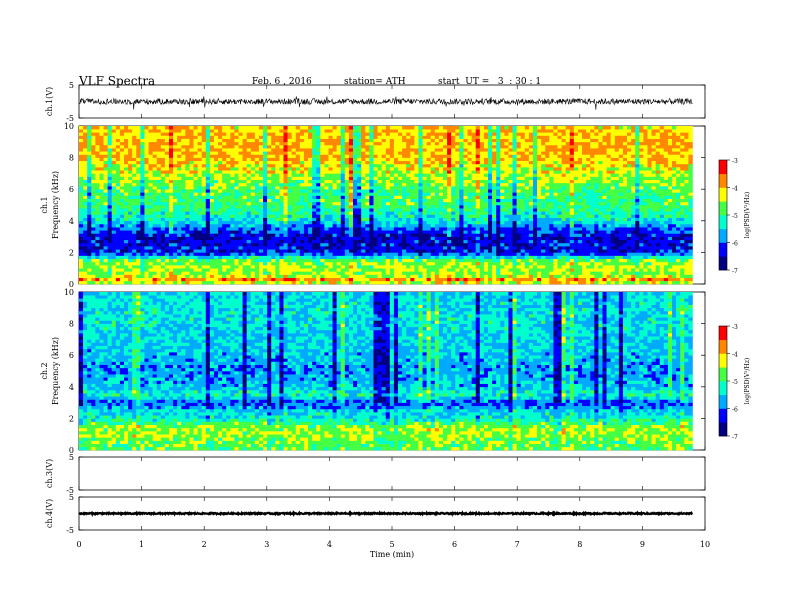  Describe the element at coordinates (55, 371) in the screenshot. I see `ylabel-frequency: Frequency (kHz)` at that location.